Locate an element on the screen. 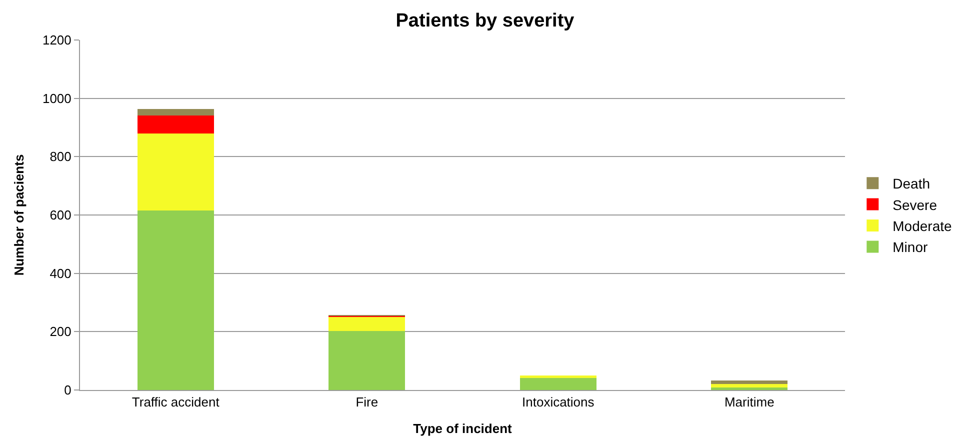 Image resolution: width=970 pixels, height=447 pixels. x-axis-title: Type of incident is located at coordinates (463, 428).